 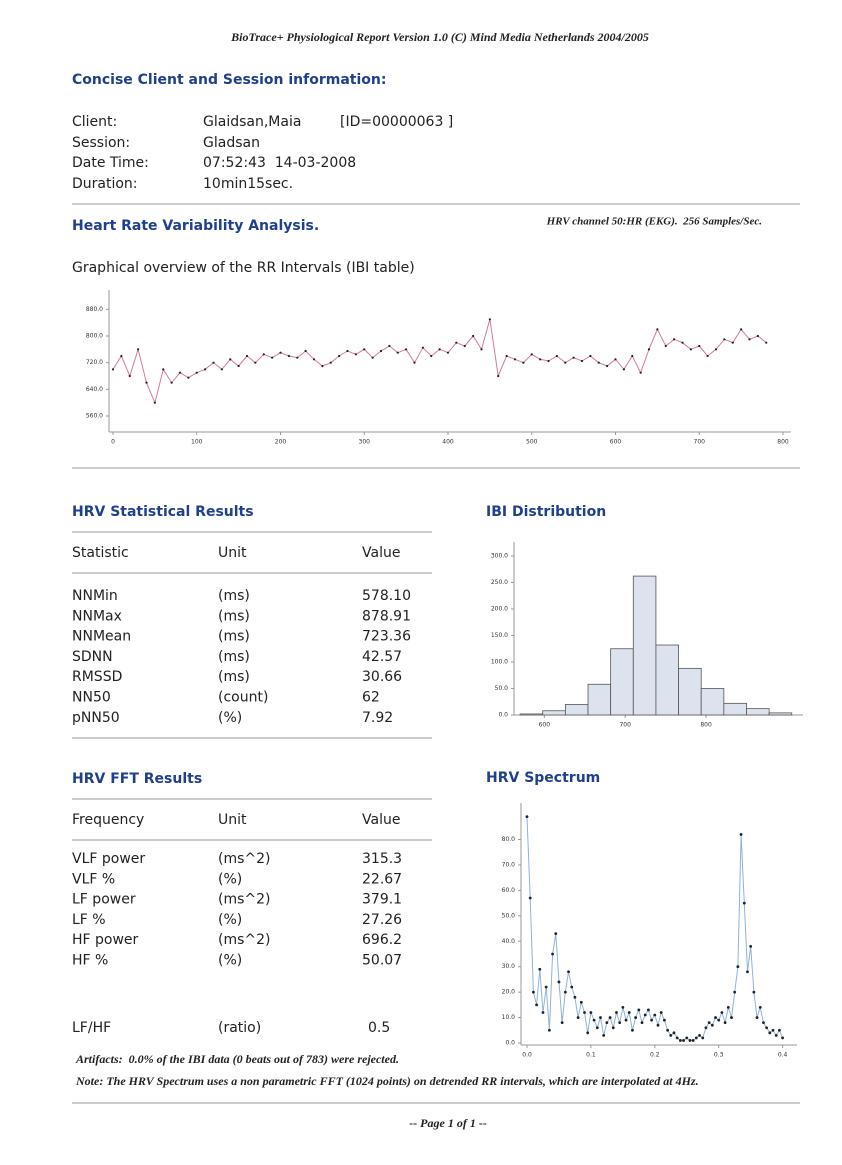 What do you see at coordinates (439, 362) in the screenshot?
I see `data-line` at bounding box center [439, 362].